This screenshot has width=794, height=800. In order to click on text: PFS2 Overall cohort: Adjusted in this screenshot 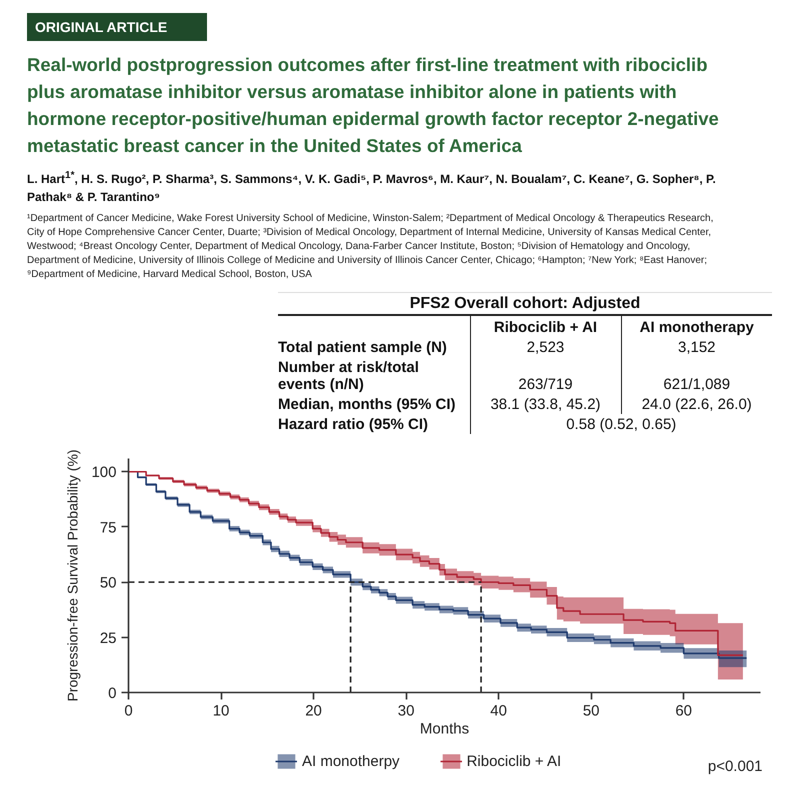, I will do `click(525, 303)`.